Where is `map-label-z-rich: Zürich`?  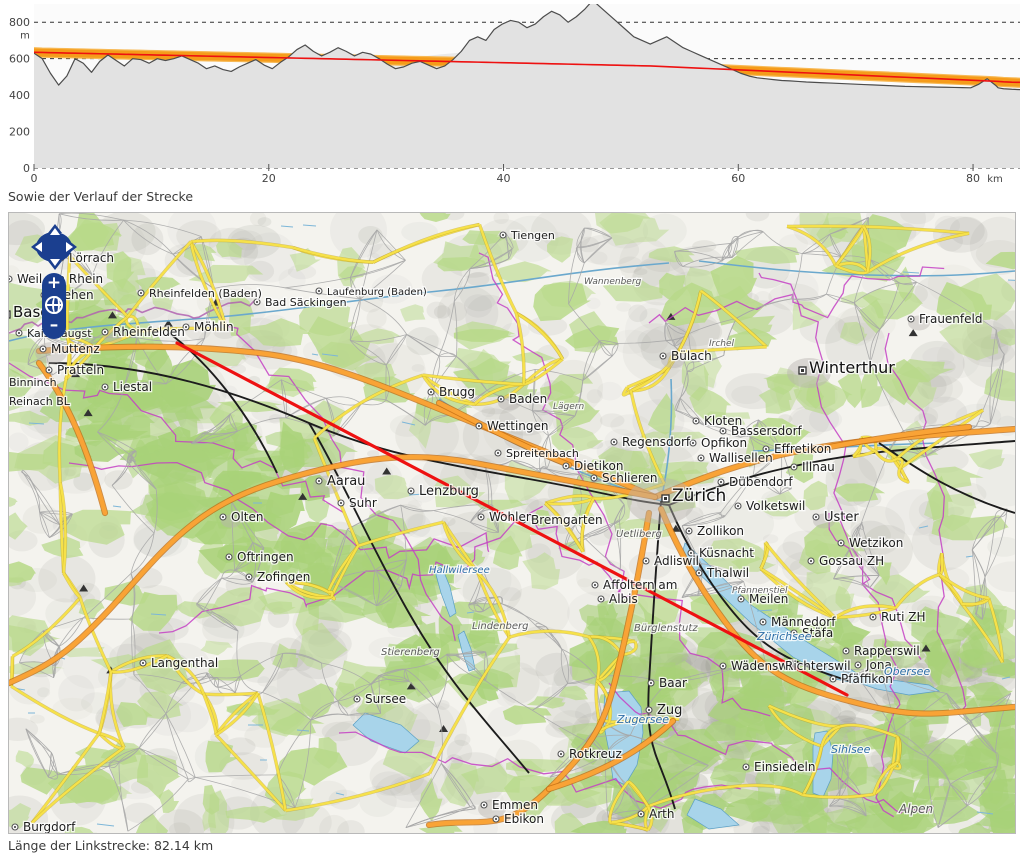
map-label-z-rich: Zürich is located at coordinates (699, 496).